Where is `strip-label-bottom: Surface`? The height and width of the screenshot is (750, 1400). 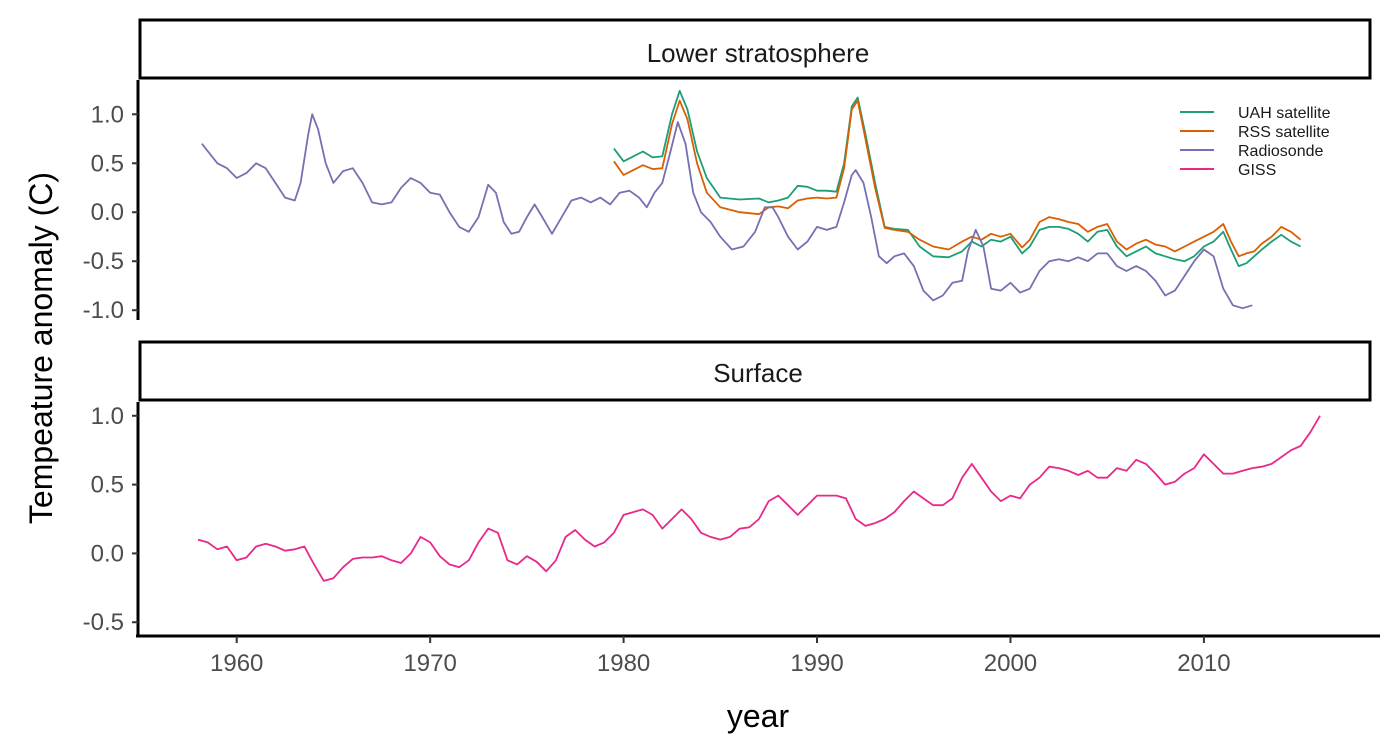
strip-label-bottom: Surface is located at coordinates (758, 373).